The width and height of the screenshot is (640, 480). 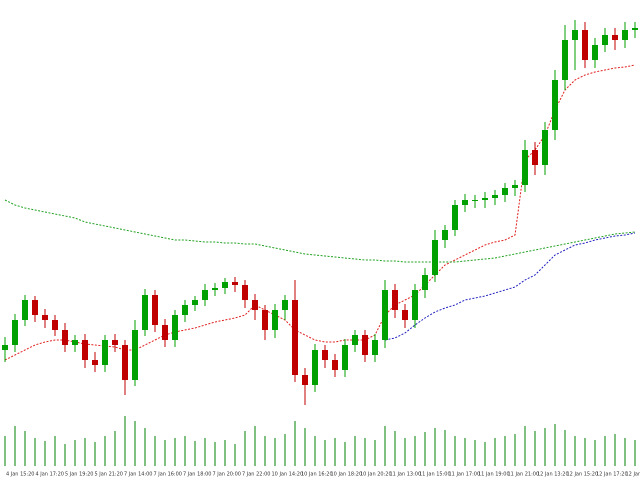 What do you see at coordinates (50, 475) in the screenshot?
I see `x-tick-label: 4 Jan 17:20` at bounding box center [50, 475].